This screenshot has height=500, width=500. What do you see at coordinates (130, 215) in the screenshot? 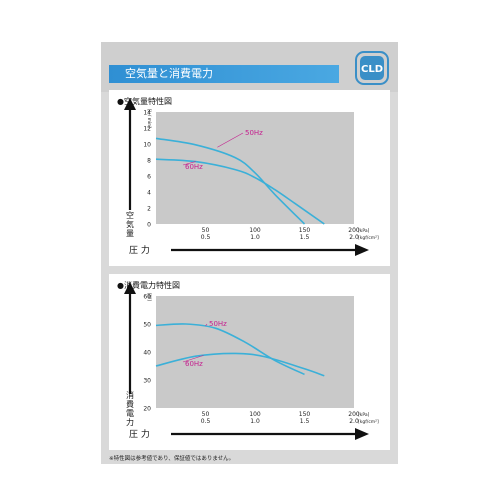
I see `y-axis-title-char: 空` at bounding box center [130, 215].